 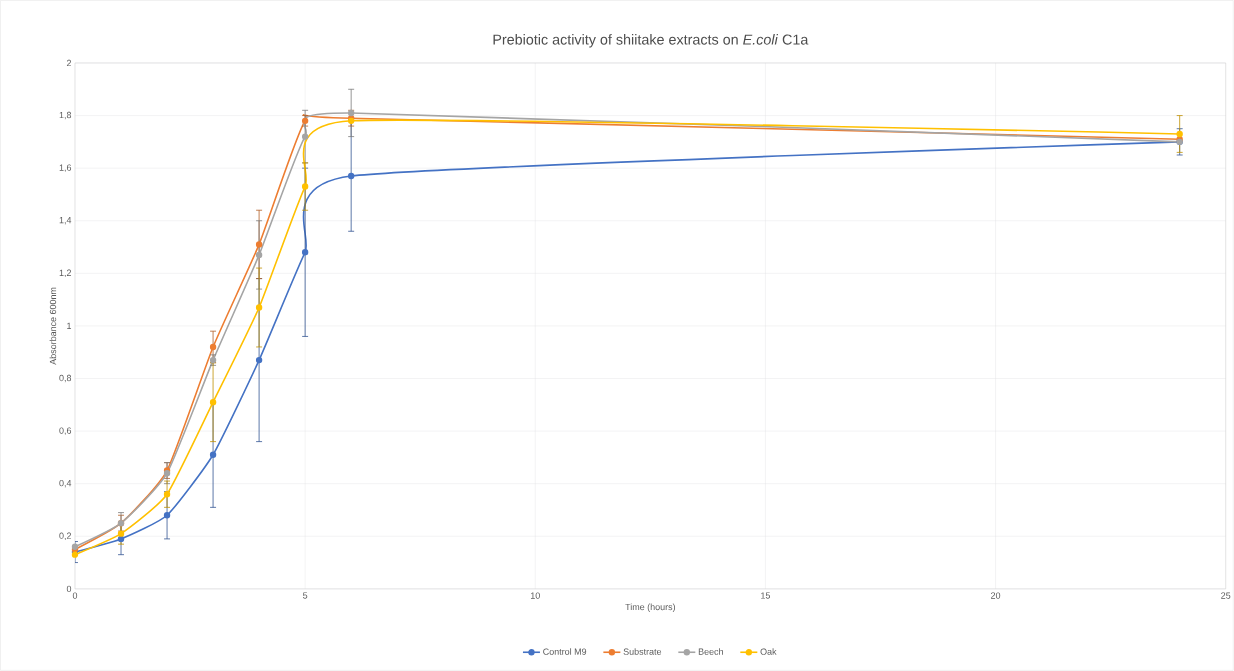 What do you see at coordinates (651, 41) in the screenshot?
I see `chart-title: Prebiotic activity of shiitake extracts on E.coli C1a` at bounding box center [651, 41].